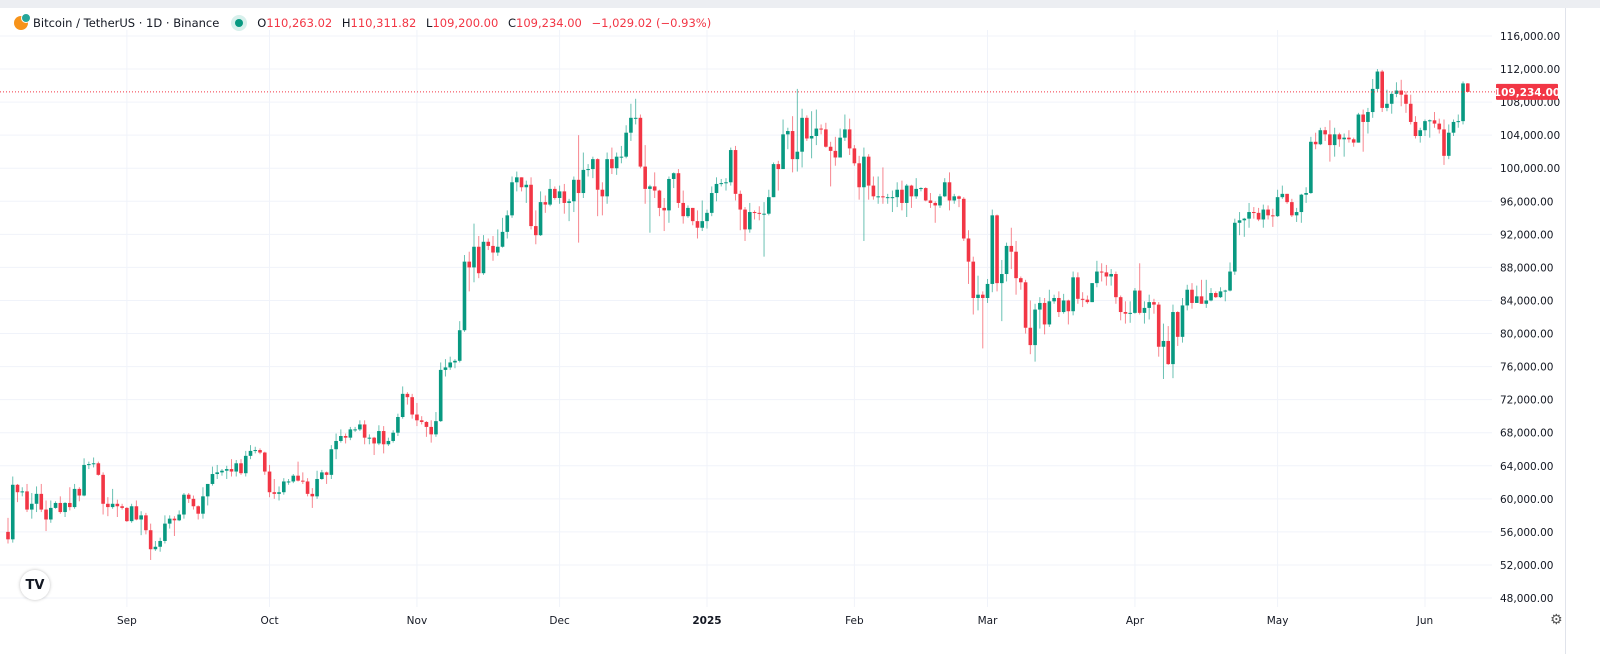  I want to click on gear-icon: ⚙, so click(1556, 620).